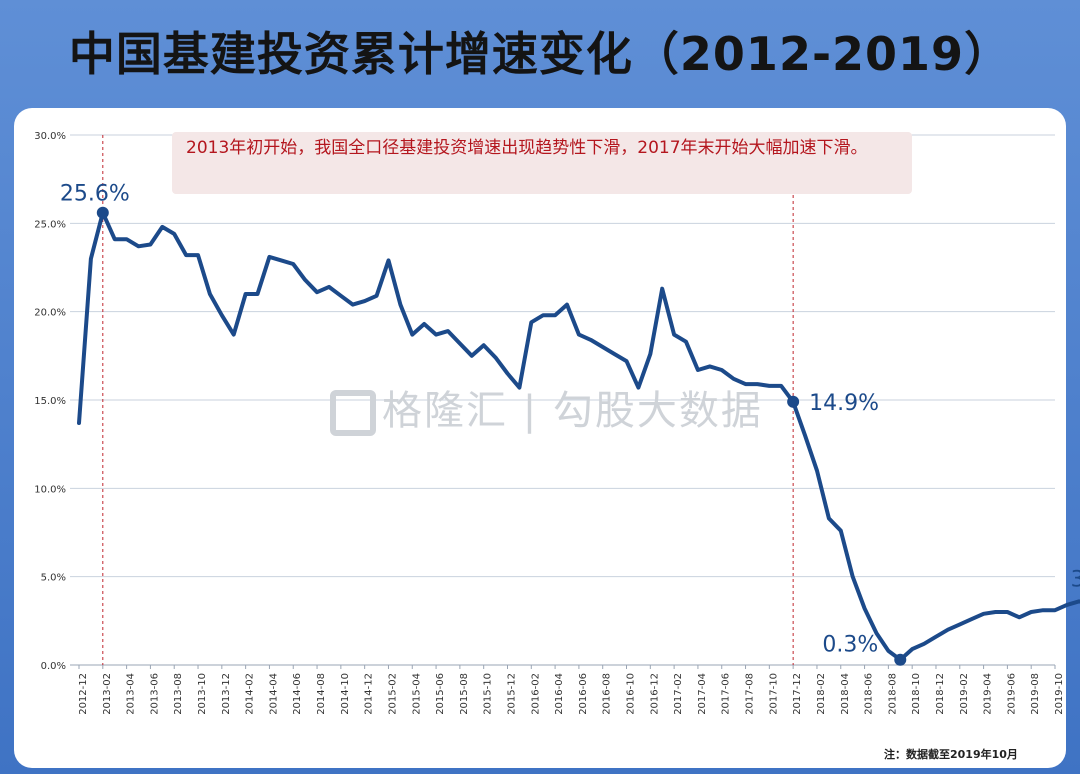 The width and height of the screenshot is (1080, 774). Describe the element at coordinates (50, 489) in the screenshot. I see `y-tick-label: 10.0%` at that location.